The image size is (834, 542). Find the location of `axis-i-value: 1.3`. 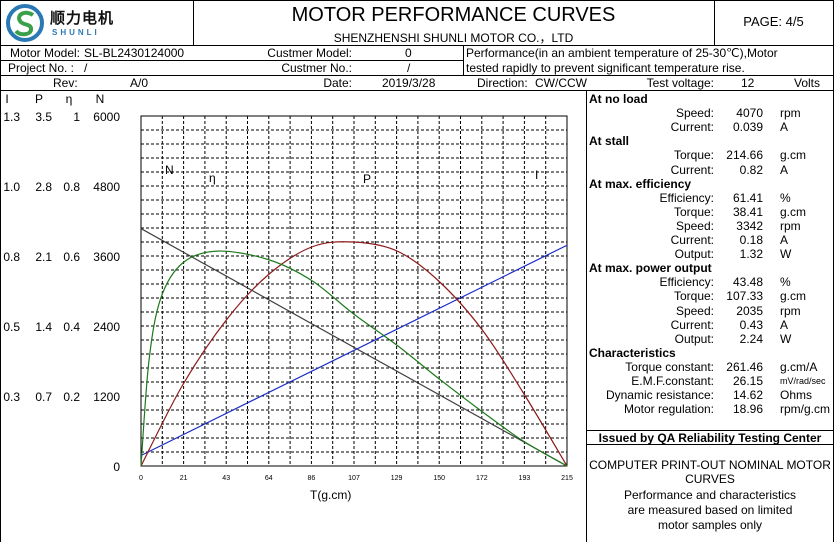

axis-i-value: 1.3 is located at coordinates (11, 117).